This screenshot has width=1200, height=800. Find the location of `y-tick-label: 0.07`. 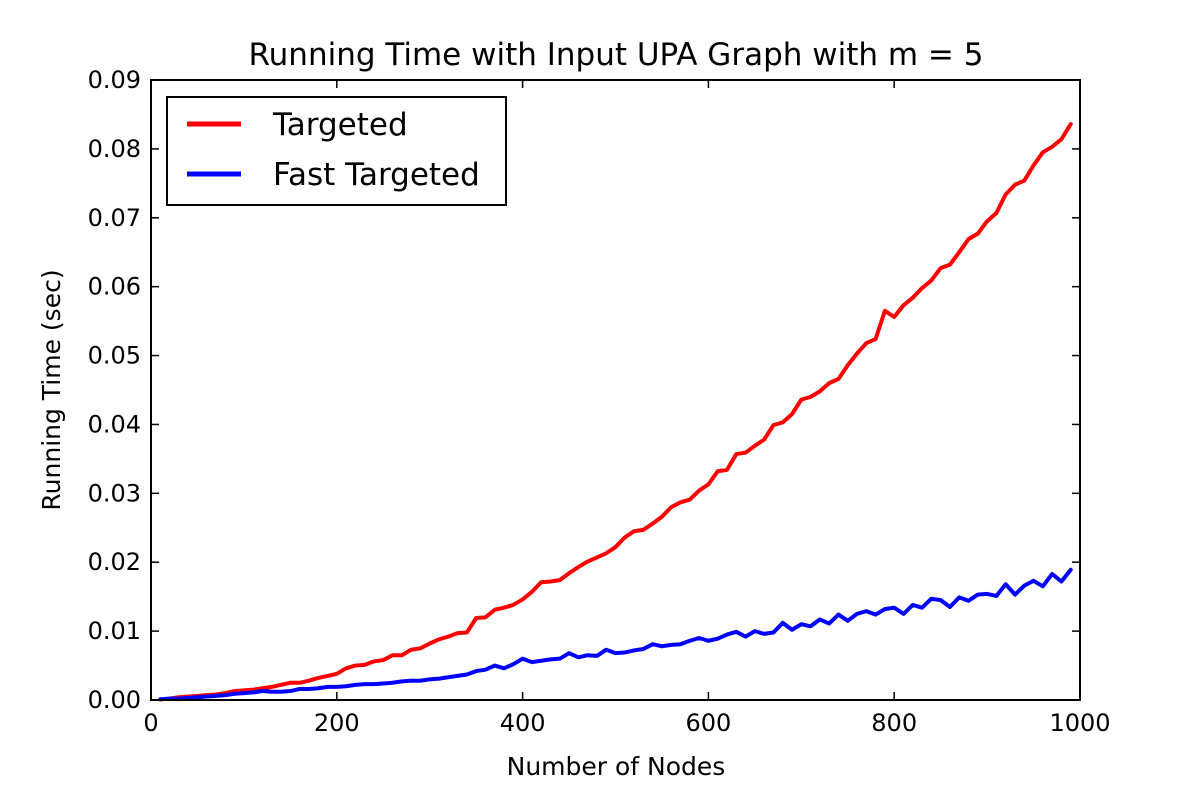

y-tick-label: 0.07 is located at coordinates (114, 218).